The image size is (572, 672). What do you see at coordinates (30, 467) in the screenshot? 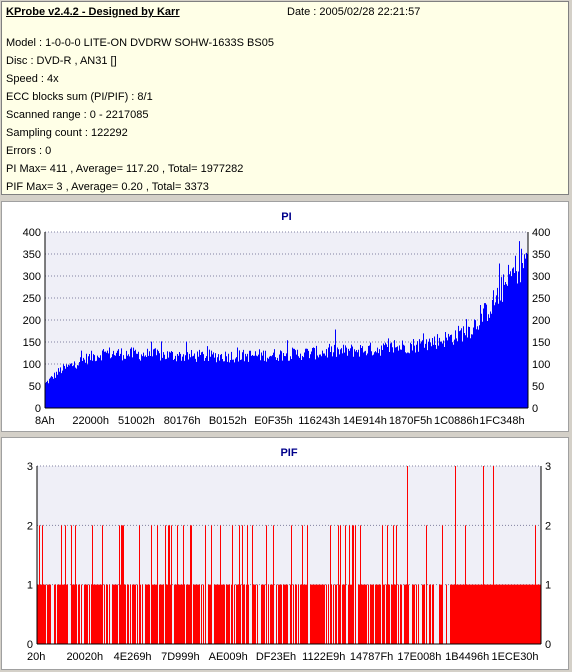
I see `y-tick-label-left: 3` at bounding box center [30, 467].